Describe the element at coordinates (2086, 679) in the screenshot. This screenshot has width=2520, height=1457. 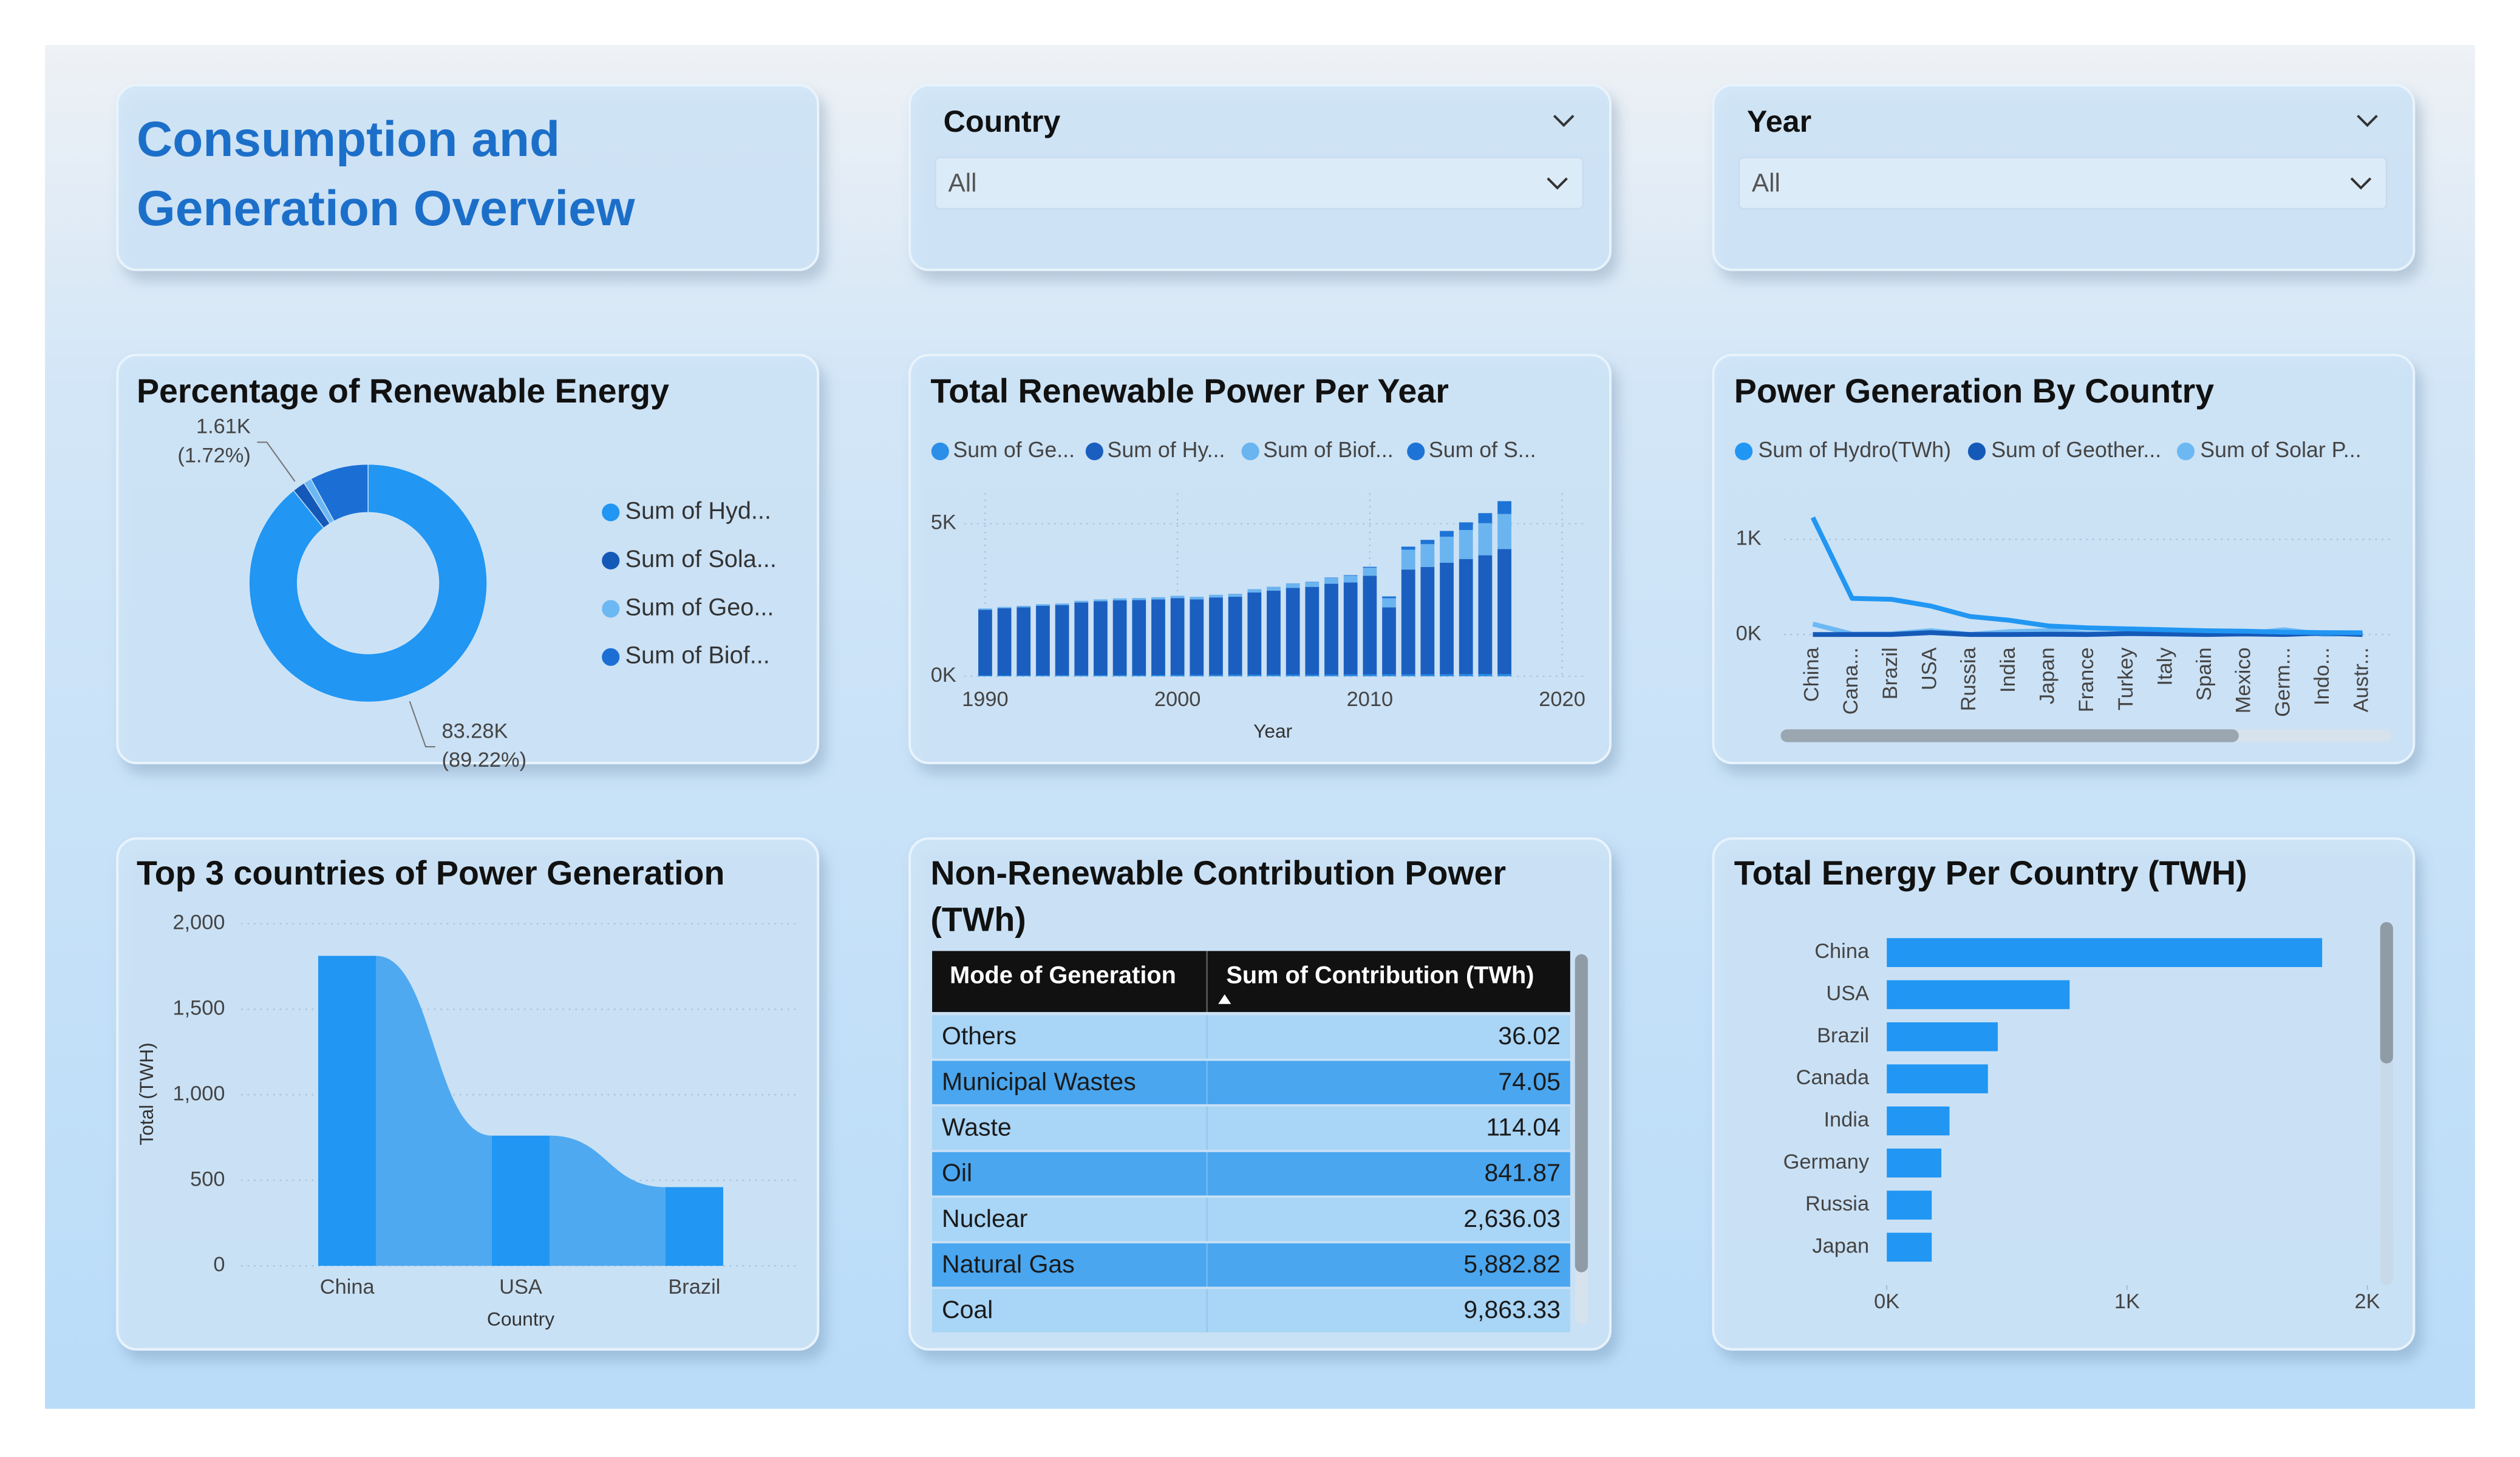
I see `x-tick-label: France` at that location.